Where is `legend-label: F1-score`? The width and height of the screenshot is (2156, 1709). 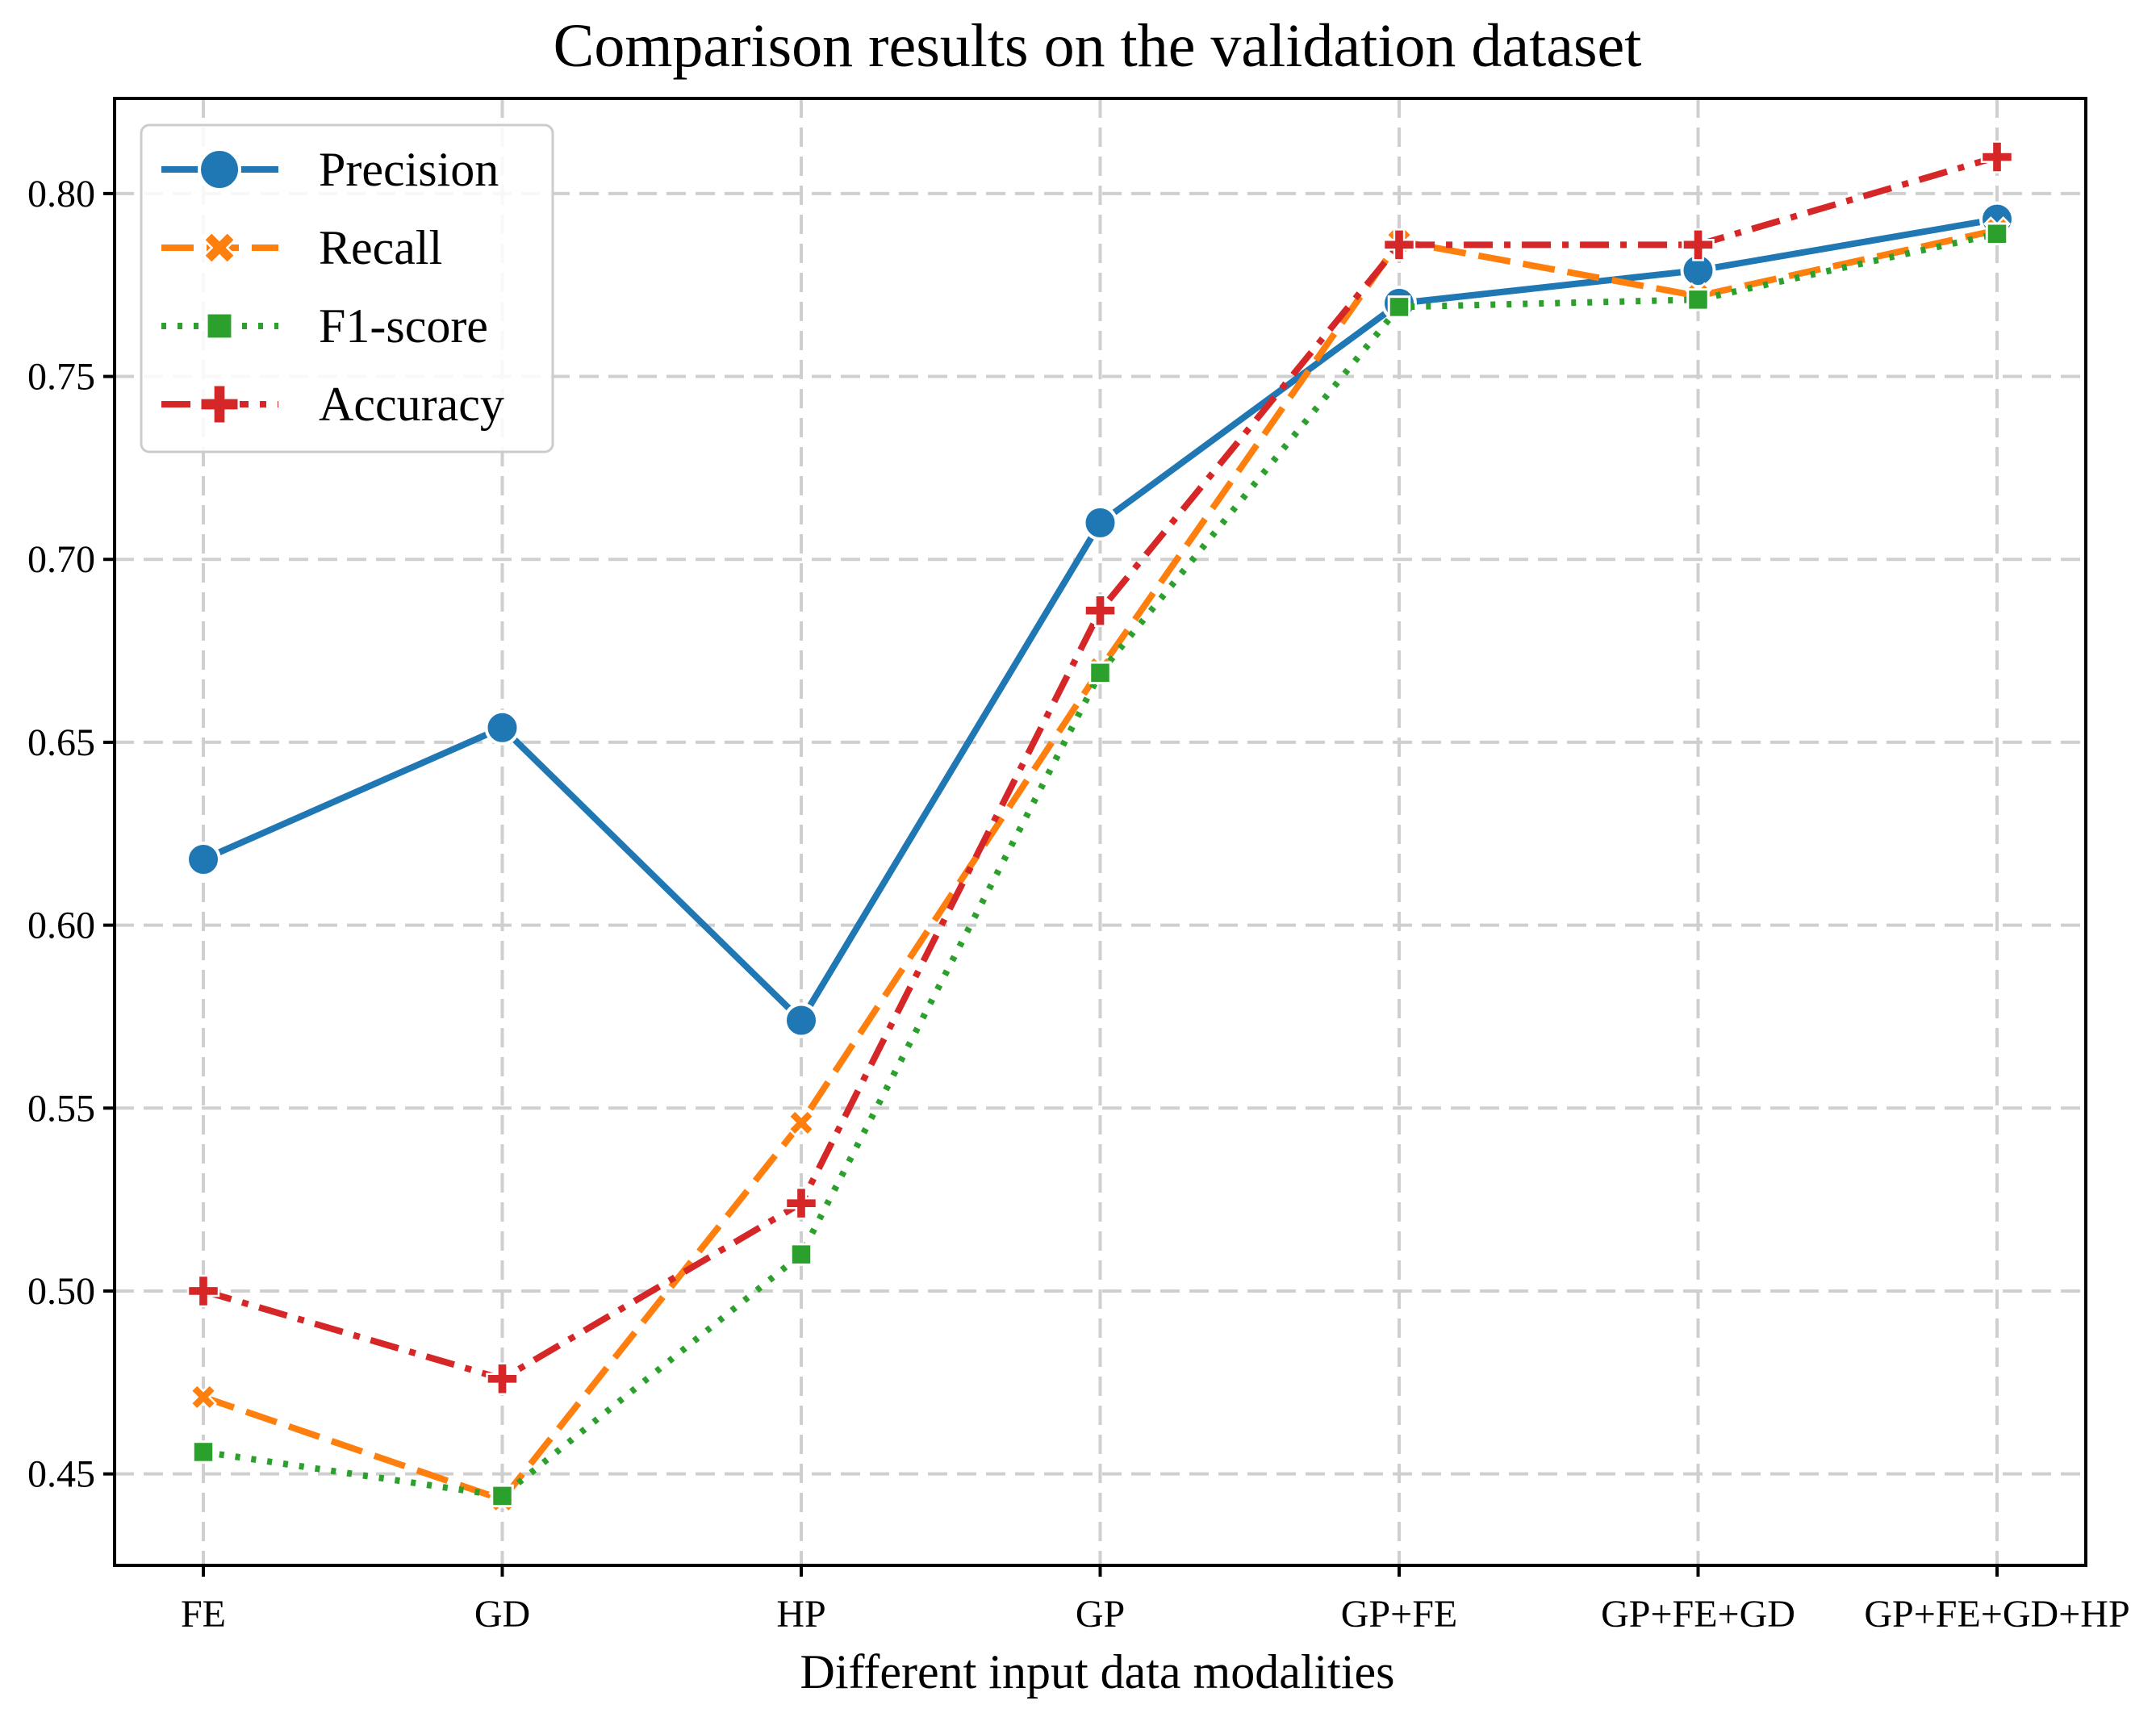 legend-label: F1-score is located at coordinates (403, 326).